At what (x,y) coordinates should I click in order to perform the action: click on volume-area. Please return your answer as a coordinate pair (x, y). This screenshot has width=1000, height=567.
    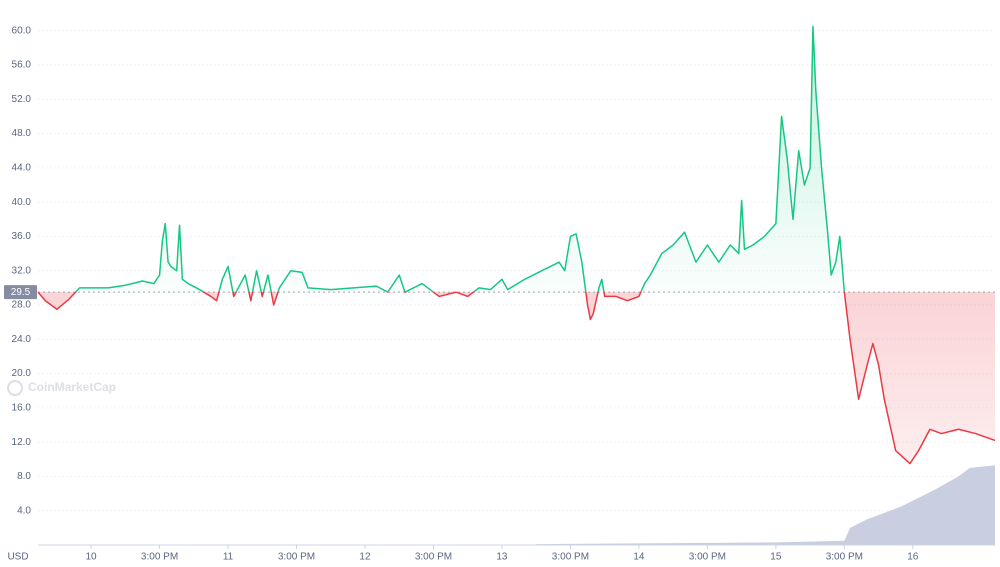
    Looking at the image, I should click on (765, 505).